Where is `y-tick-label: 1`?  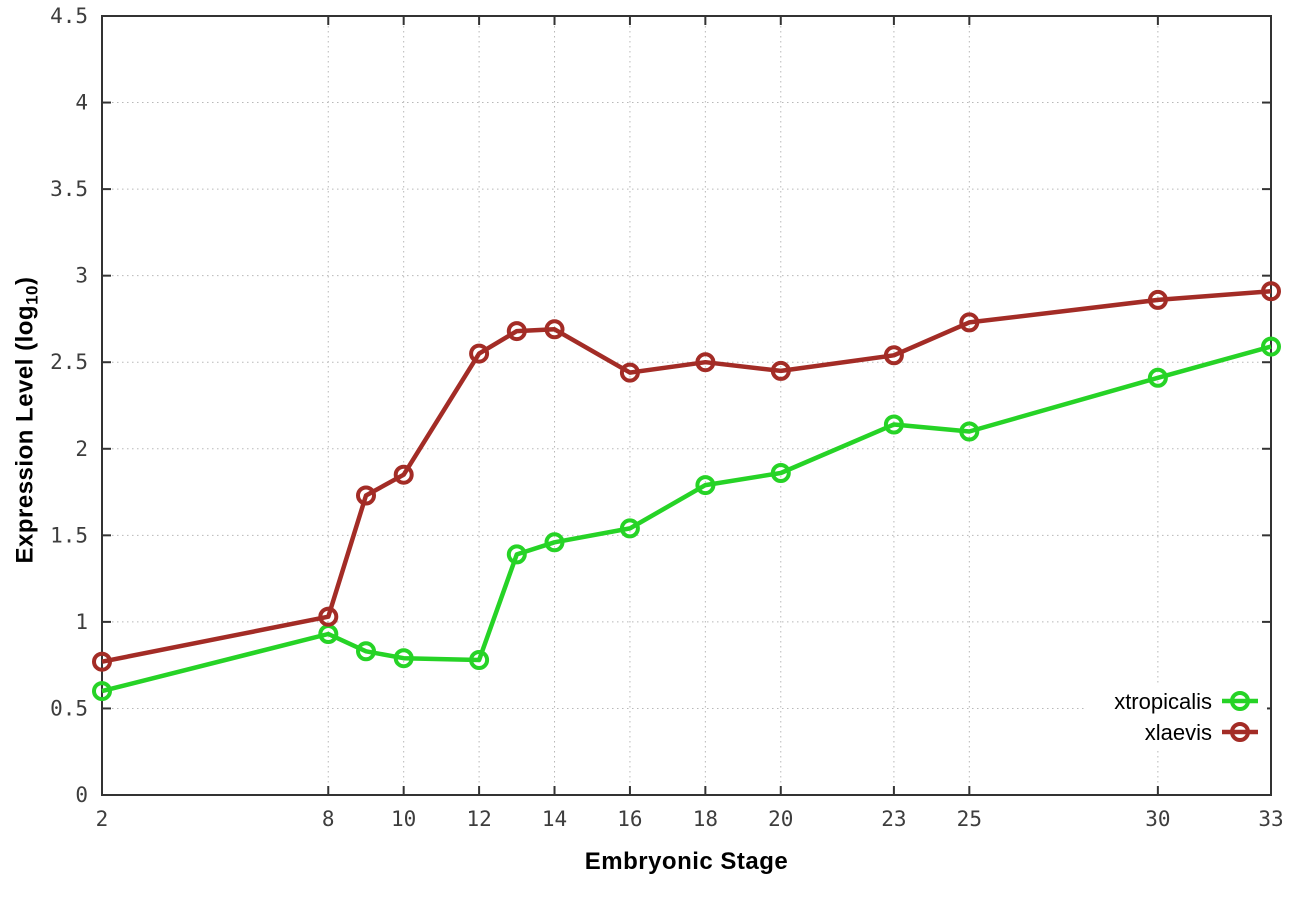 y-tick-label: 1 is located at coordinates (81, 622).